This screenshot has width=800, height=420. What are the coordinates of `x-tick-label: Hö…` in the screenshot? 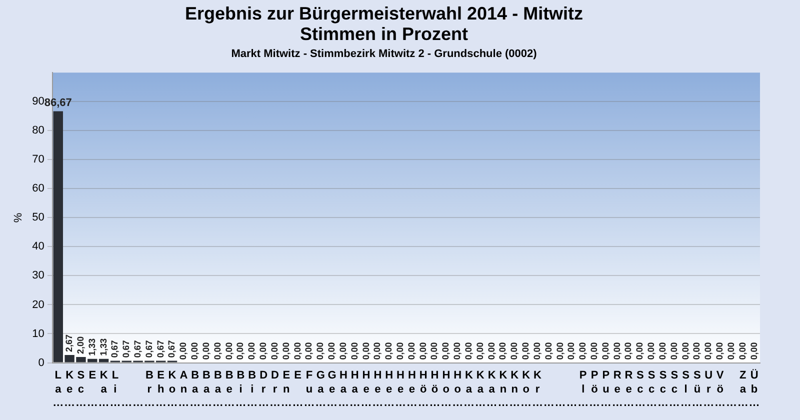 It's located at (423, 390).